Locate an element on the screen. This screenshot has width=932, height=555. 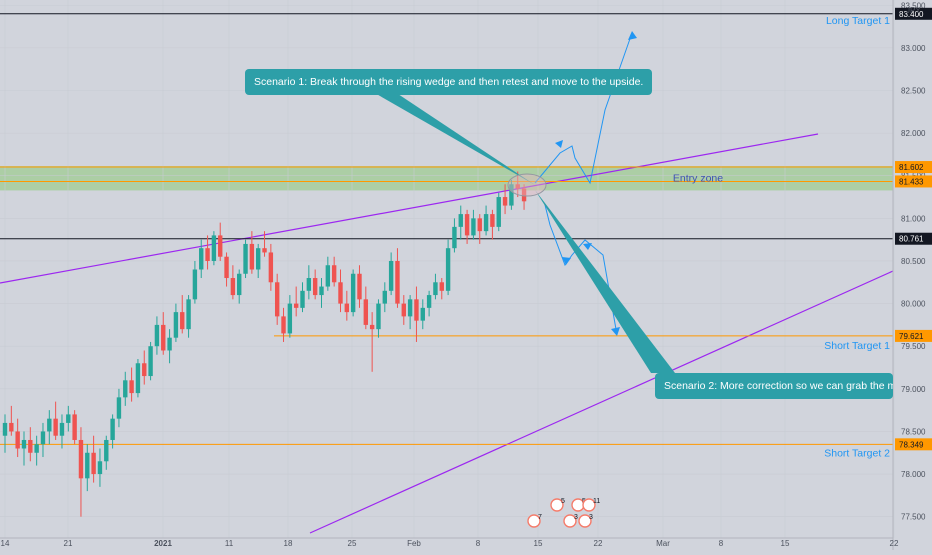
scenario-1-path is located at coordinates (583, 108).